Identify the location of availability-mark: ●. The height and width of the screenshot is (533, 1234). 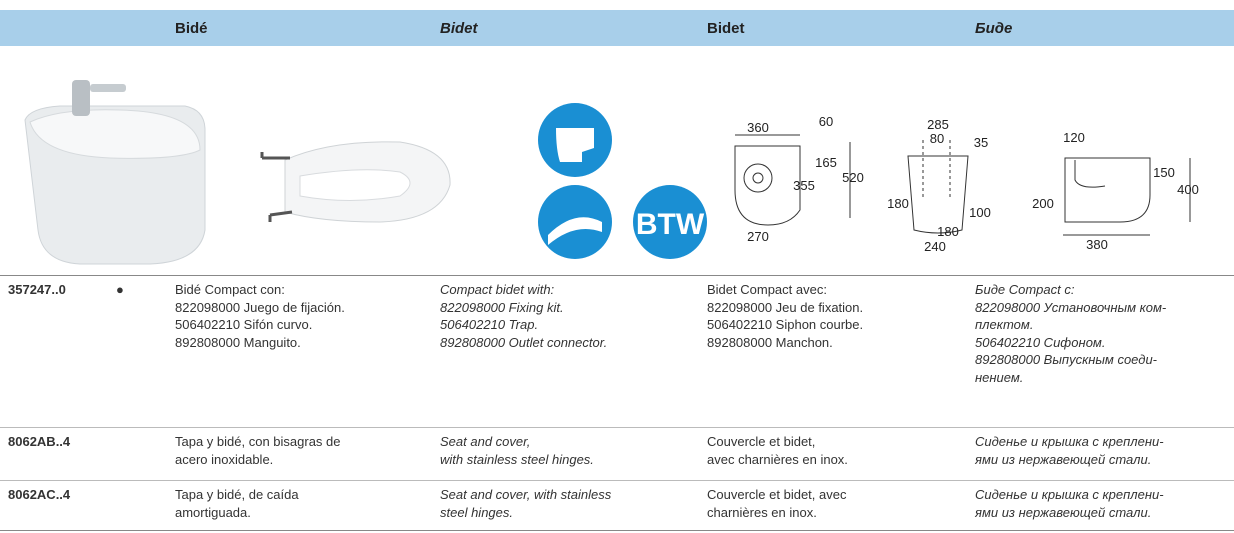
(120, 289).